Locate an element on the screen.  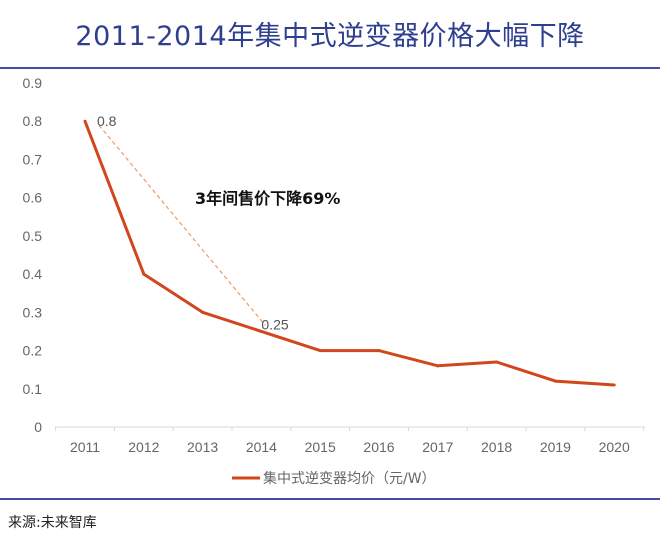
x-tick-label: 2016 is located at coordinates (378, 447).